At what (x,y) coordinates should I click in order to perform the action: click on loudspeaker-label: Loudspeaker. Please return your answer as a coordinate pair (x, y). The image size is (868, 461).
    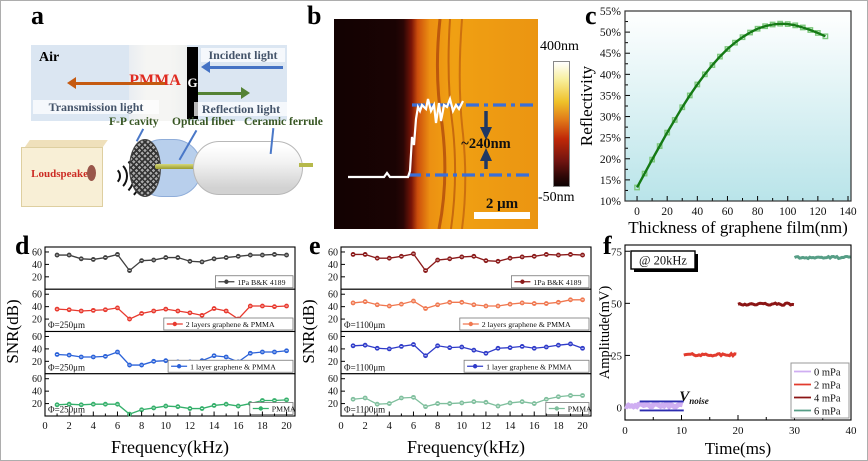
    Looking at the image, I should click on (62, 174).